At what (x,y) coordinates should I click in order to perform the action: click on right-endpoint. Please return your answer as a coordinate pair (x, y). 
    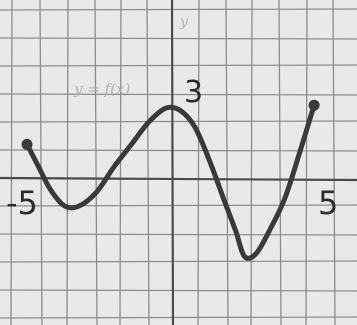
    Looking at the image, I should click on (314, 105).